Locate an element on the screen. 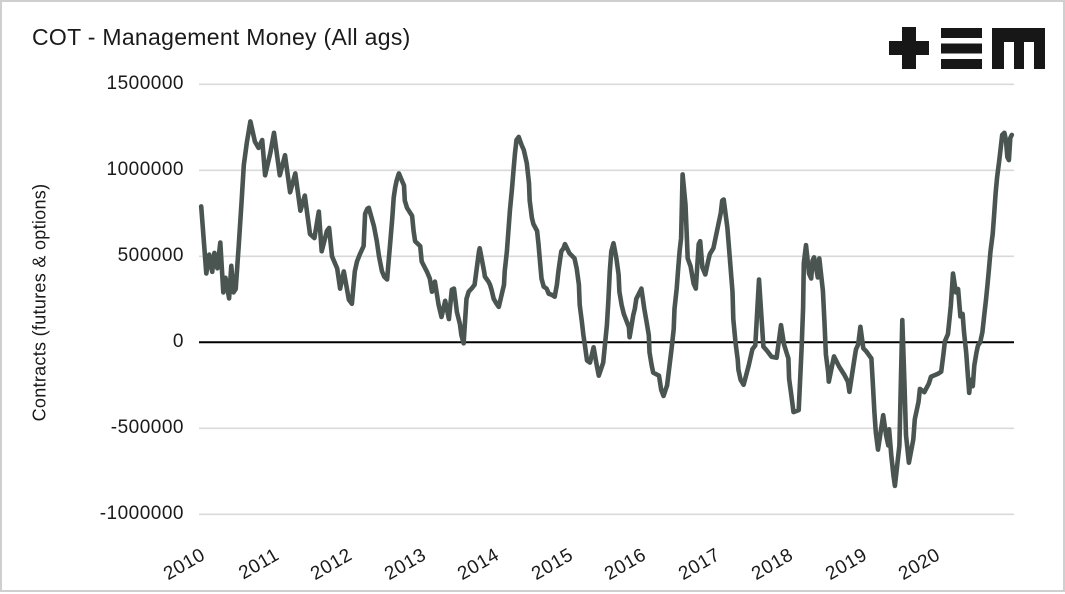 This screenshot has width=1065, height=594. y-axis-title: Contracts (futures & options) is located at coordinates (39, 302).